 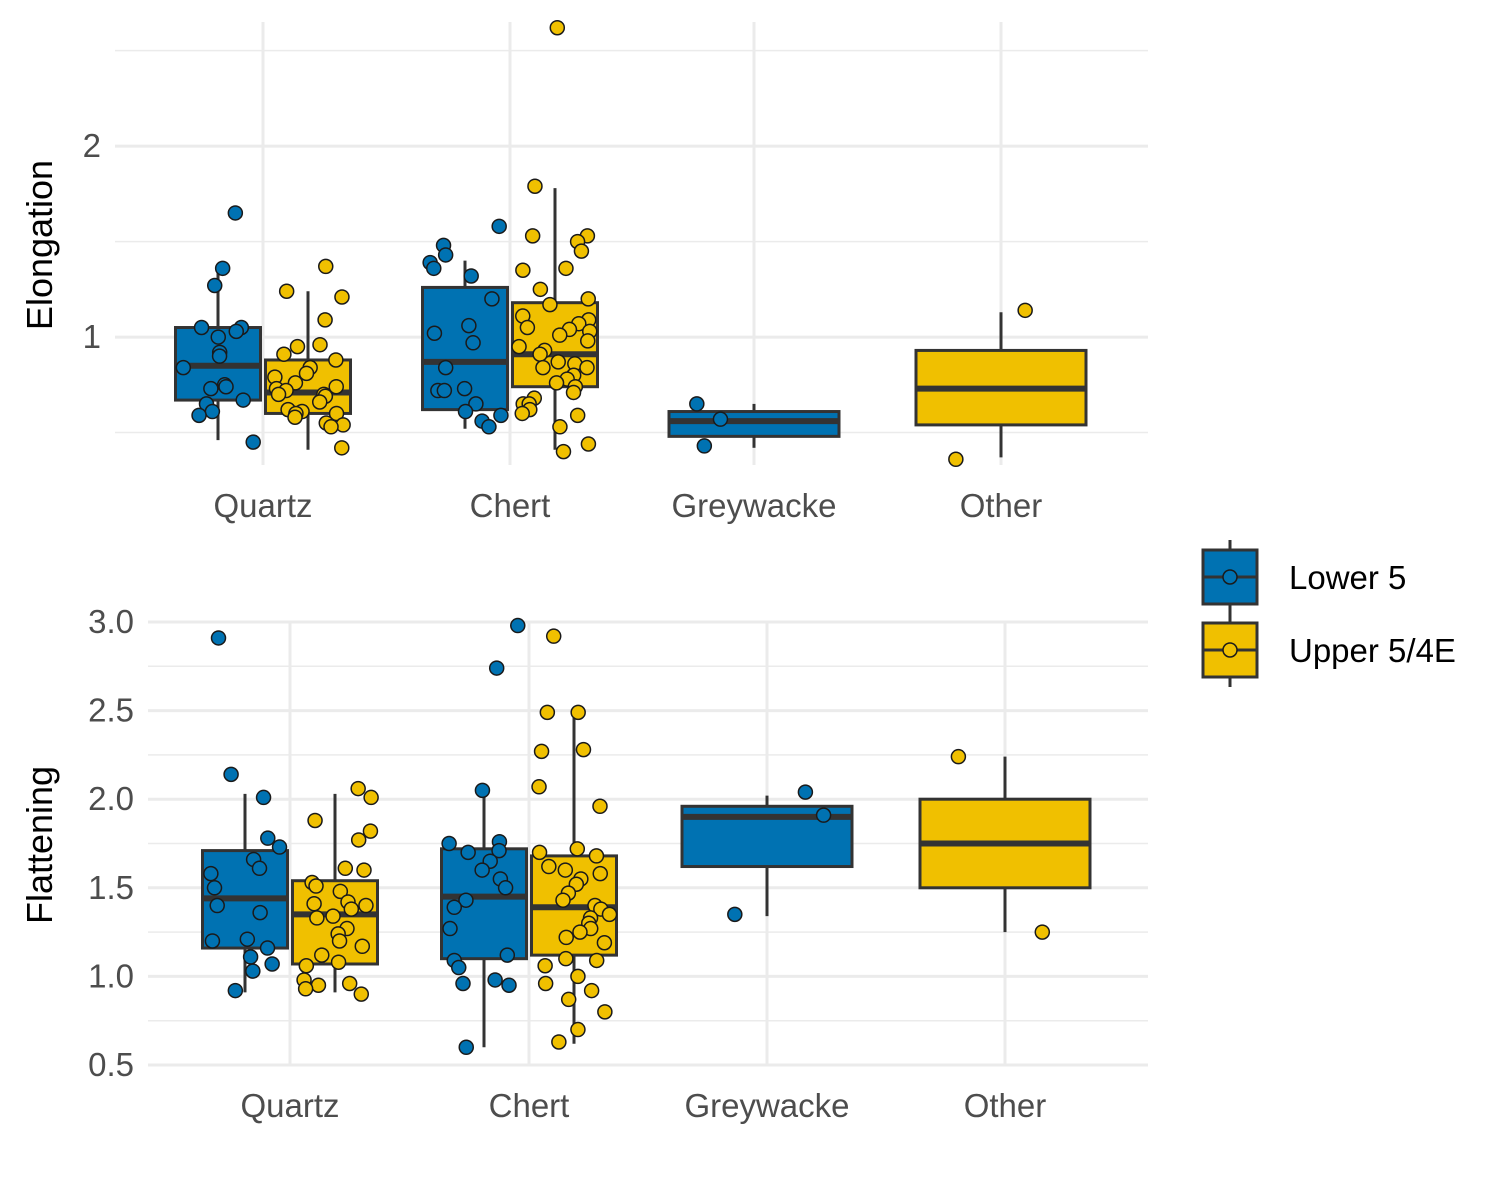 What do you see at coordinates (484, 836) in the screenshot?
I see `box-lower-5-chert` at bounding box center [484, 836].